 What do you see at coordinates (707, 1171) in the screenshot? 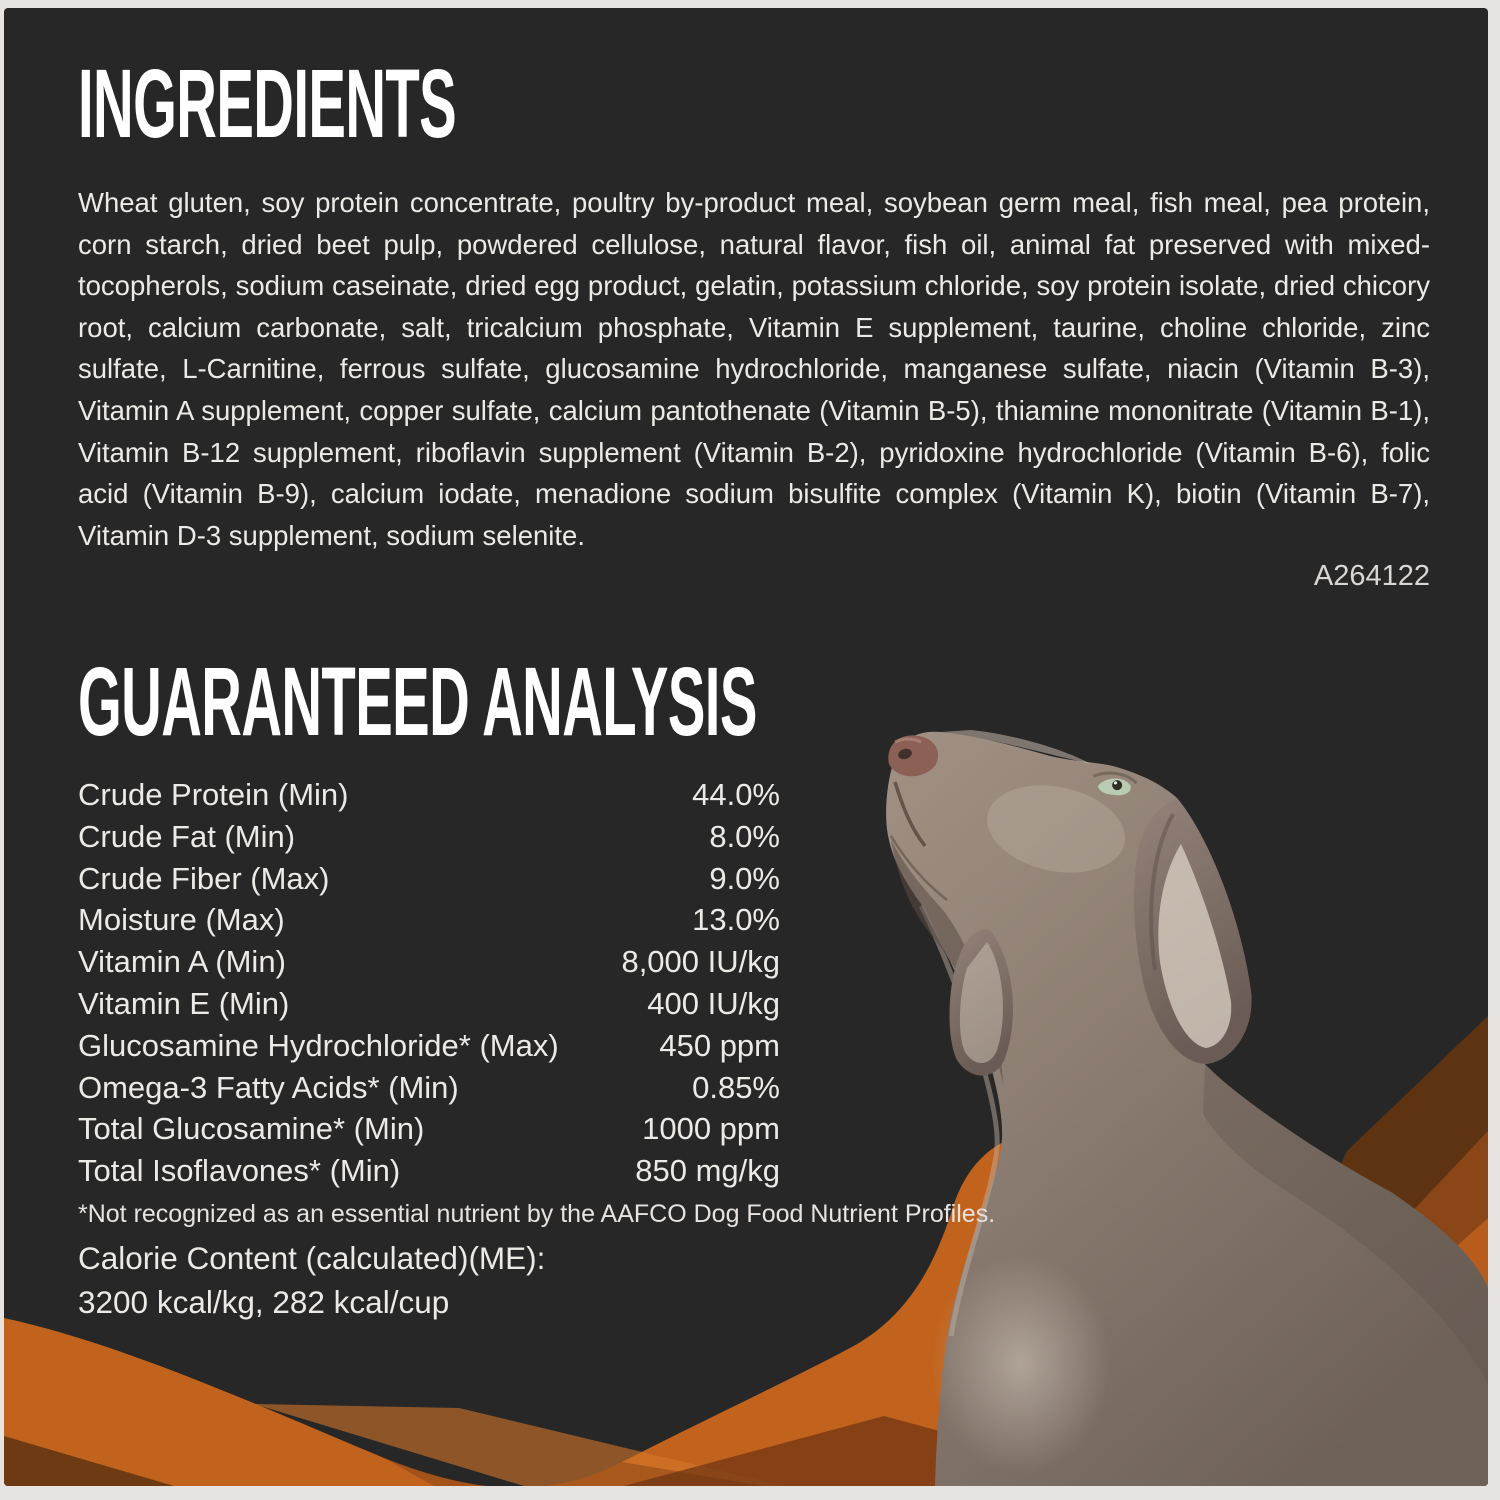
I see `row-value: 850 mg/kg` at bounding box center [707, 1171].